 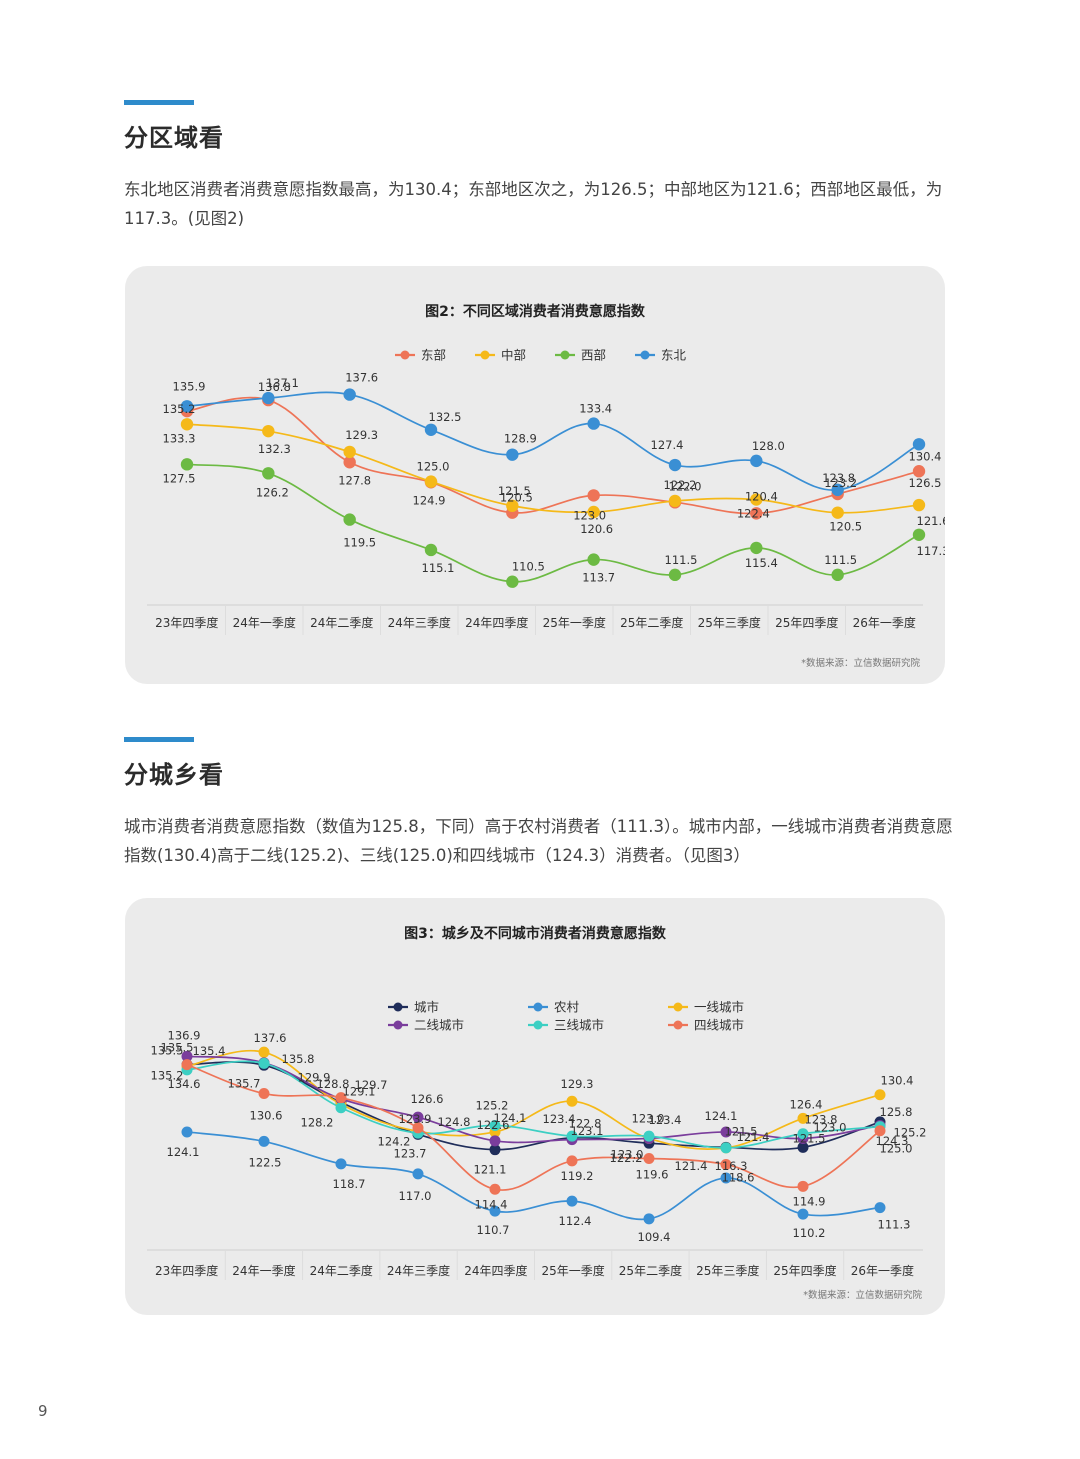 I want to click on data-label: 115.1, so click(x=438, y=568).